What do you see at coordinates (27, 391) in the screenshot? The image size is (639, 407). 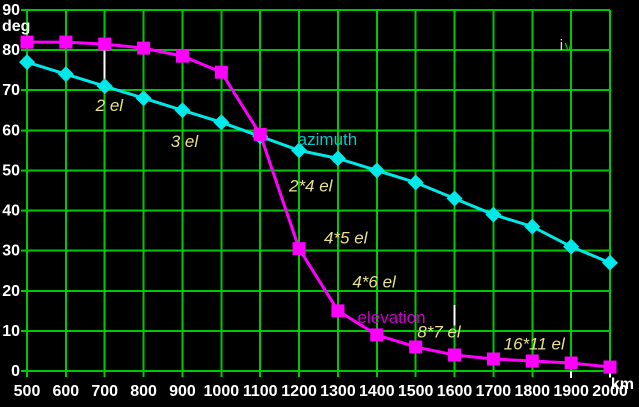 I see `x-tick-label: 500` at bounding box center [27, 391].